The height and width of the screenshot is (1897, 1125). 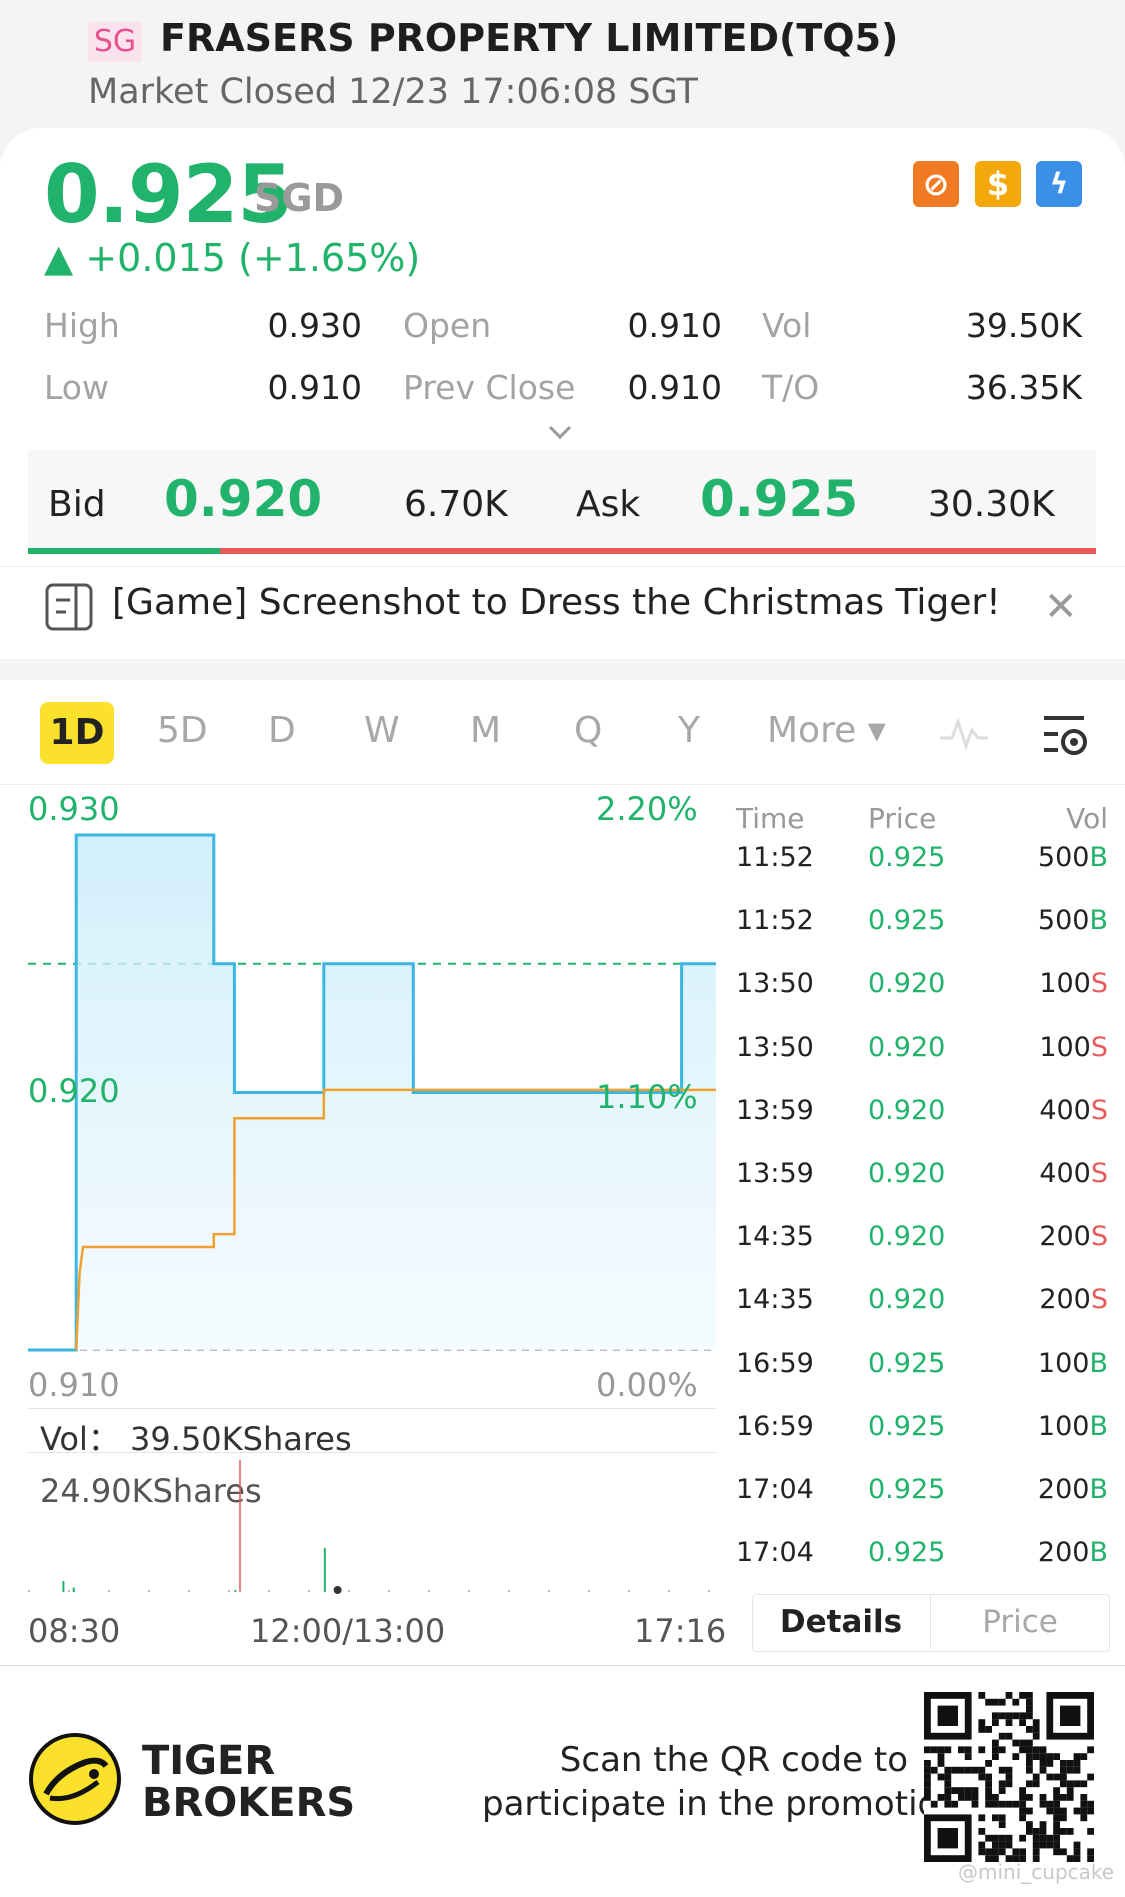 What do you see at coordinates (1087, 818) in the screenshot?
I see `ticks-header-vol: Vol` at bounding box center [1087, 818].